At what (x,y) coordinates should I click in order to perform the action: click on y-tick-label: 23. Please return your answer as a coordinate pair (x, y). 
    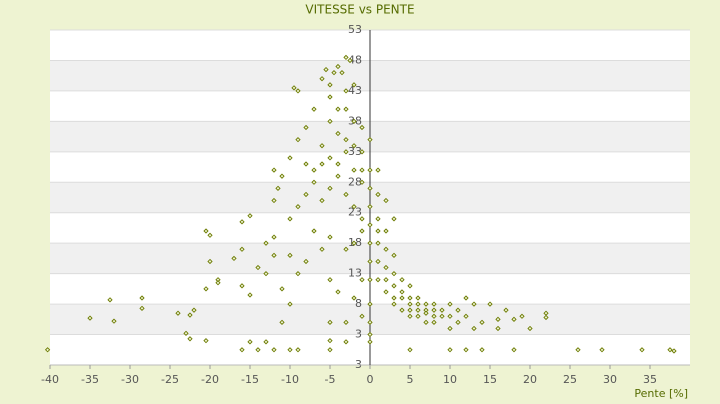
    Looking at the image, I should click on (355, 212).